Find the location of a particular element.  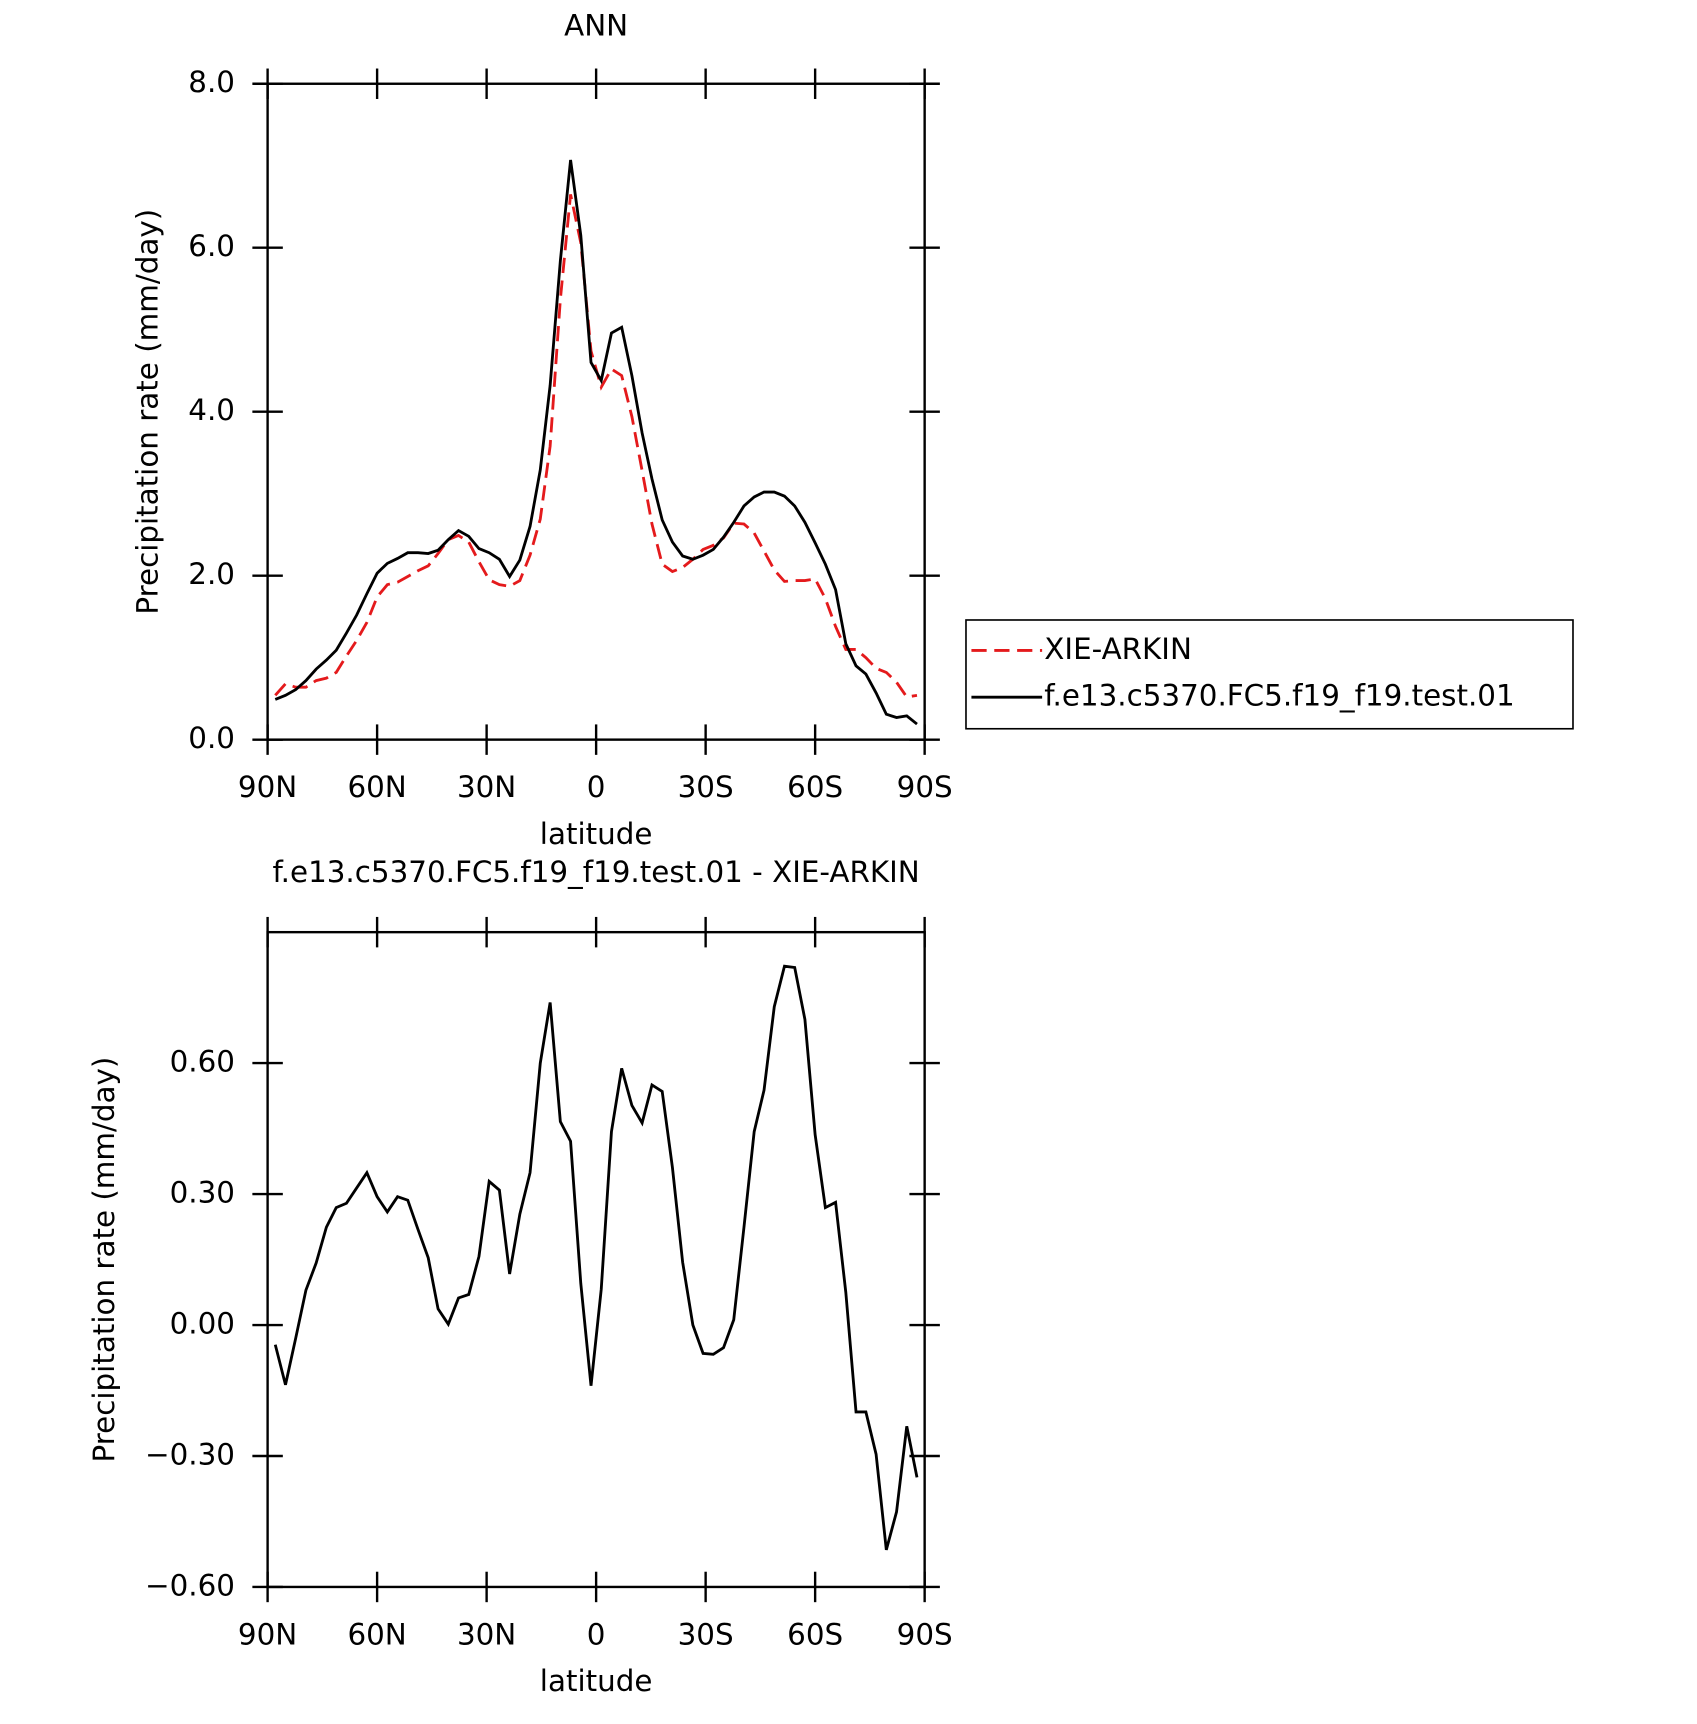

chart-title: ANN is located at coordinates (596, 26).